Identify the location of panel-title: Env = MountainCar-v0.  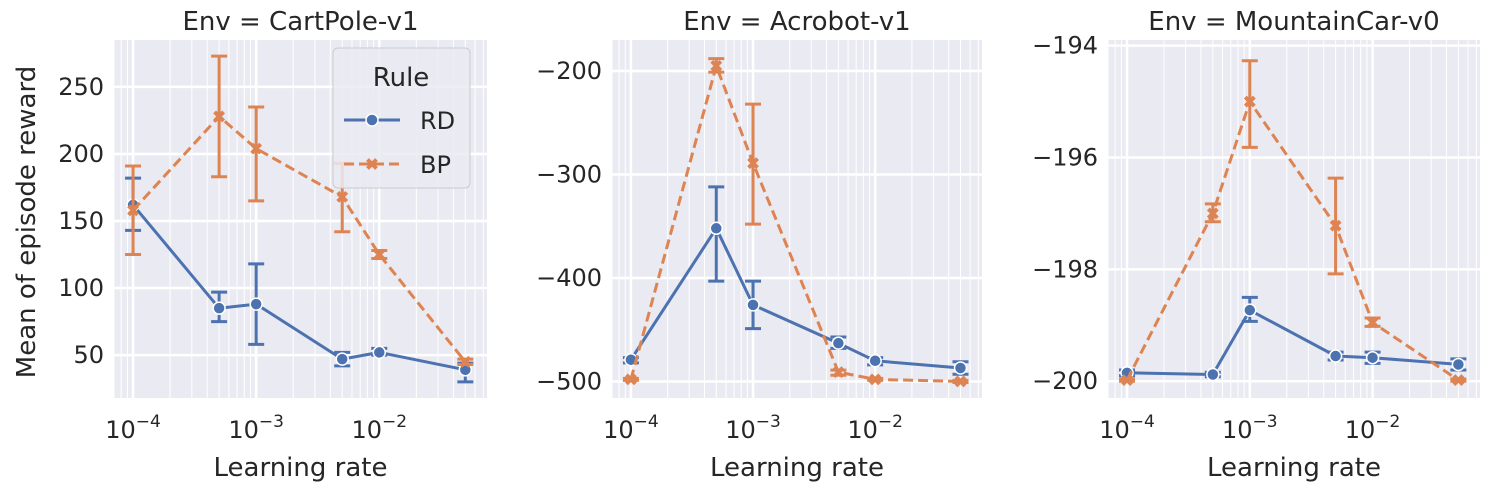
(1293, 22).